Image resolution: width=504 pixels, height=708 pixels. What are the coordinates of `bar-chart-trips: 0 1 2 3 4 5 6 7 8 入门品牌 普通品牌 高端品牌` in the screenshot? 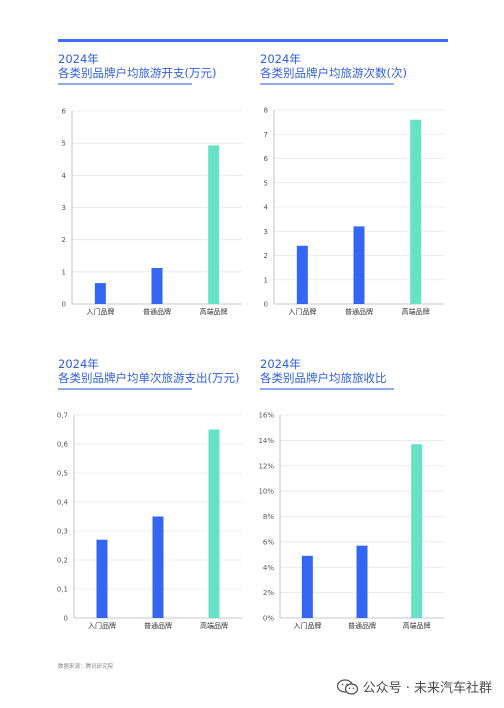 It's located at (354, 211).